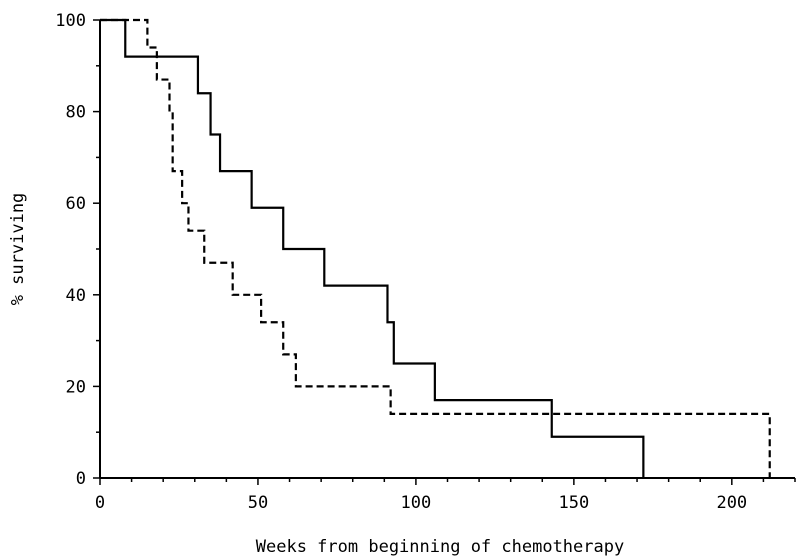 This screenshot has width=803, height=560. Describe the element at coordinates (416, 503) in the screenshot. I see `x-tick-label: 100` at that location.